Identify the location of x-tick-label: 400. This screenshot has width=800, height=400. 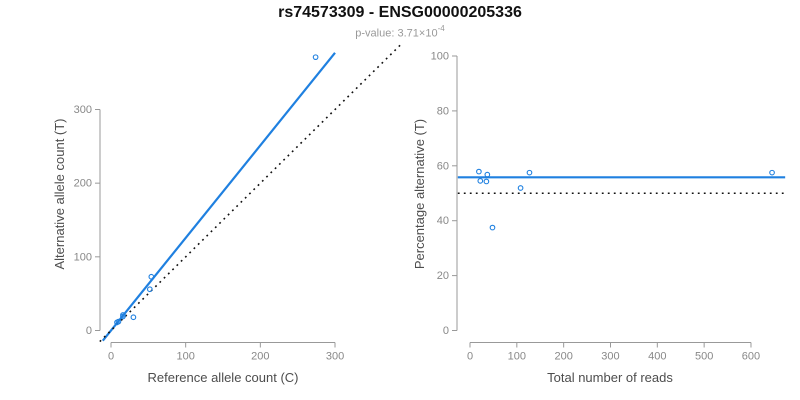
(657, 357).